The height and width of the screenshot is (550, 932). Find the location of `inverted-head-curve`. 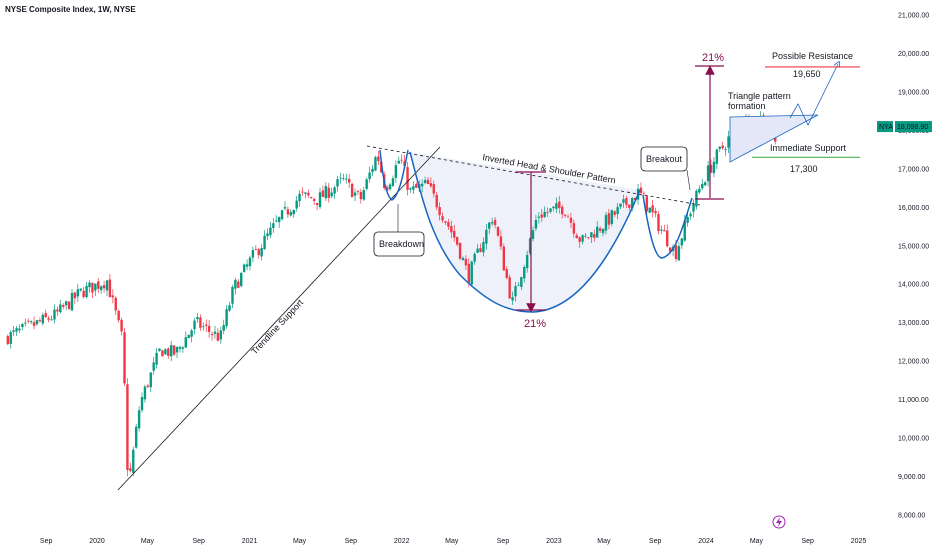

inverted-head-curve is located at coordinates (525, 232).